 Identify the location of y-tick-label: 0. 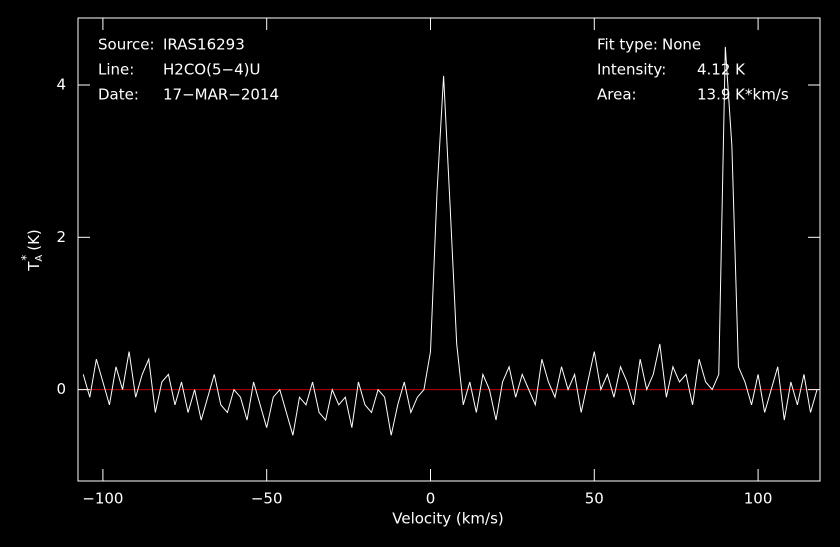
(61, 389).